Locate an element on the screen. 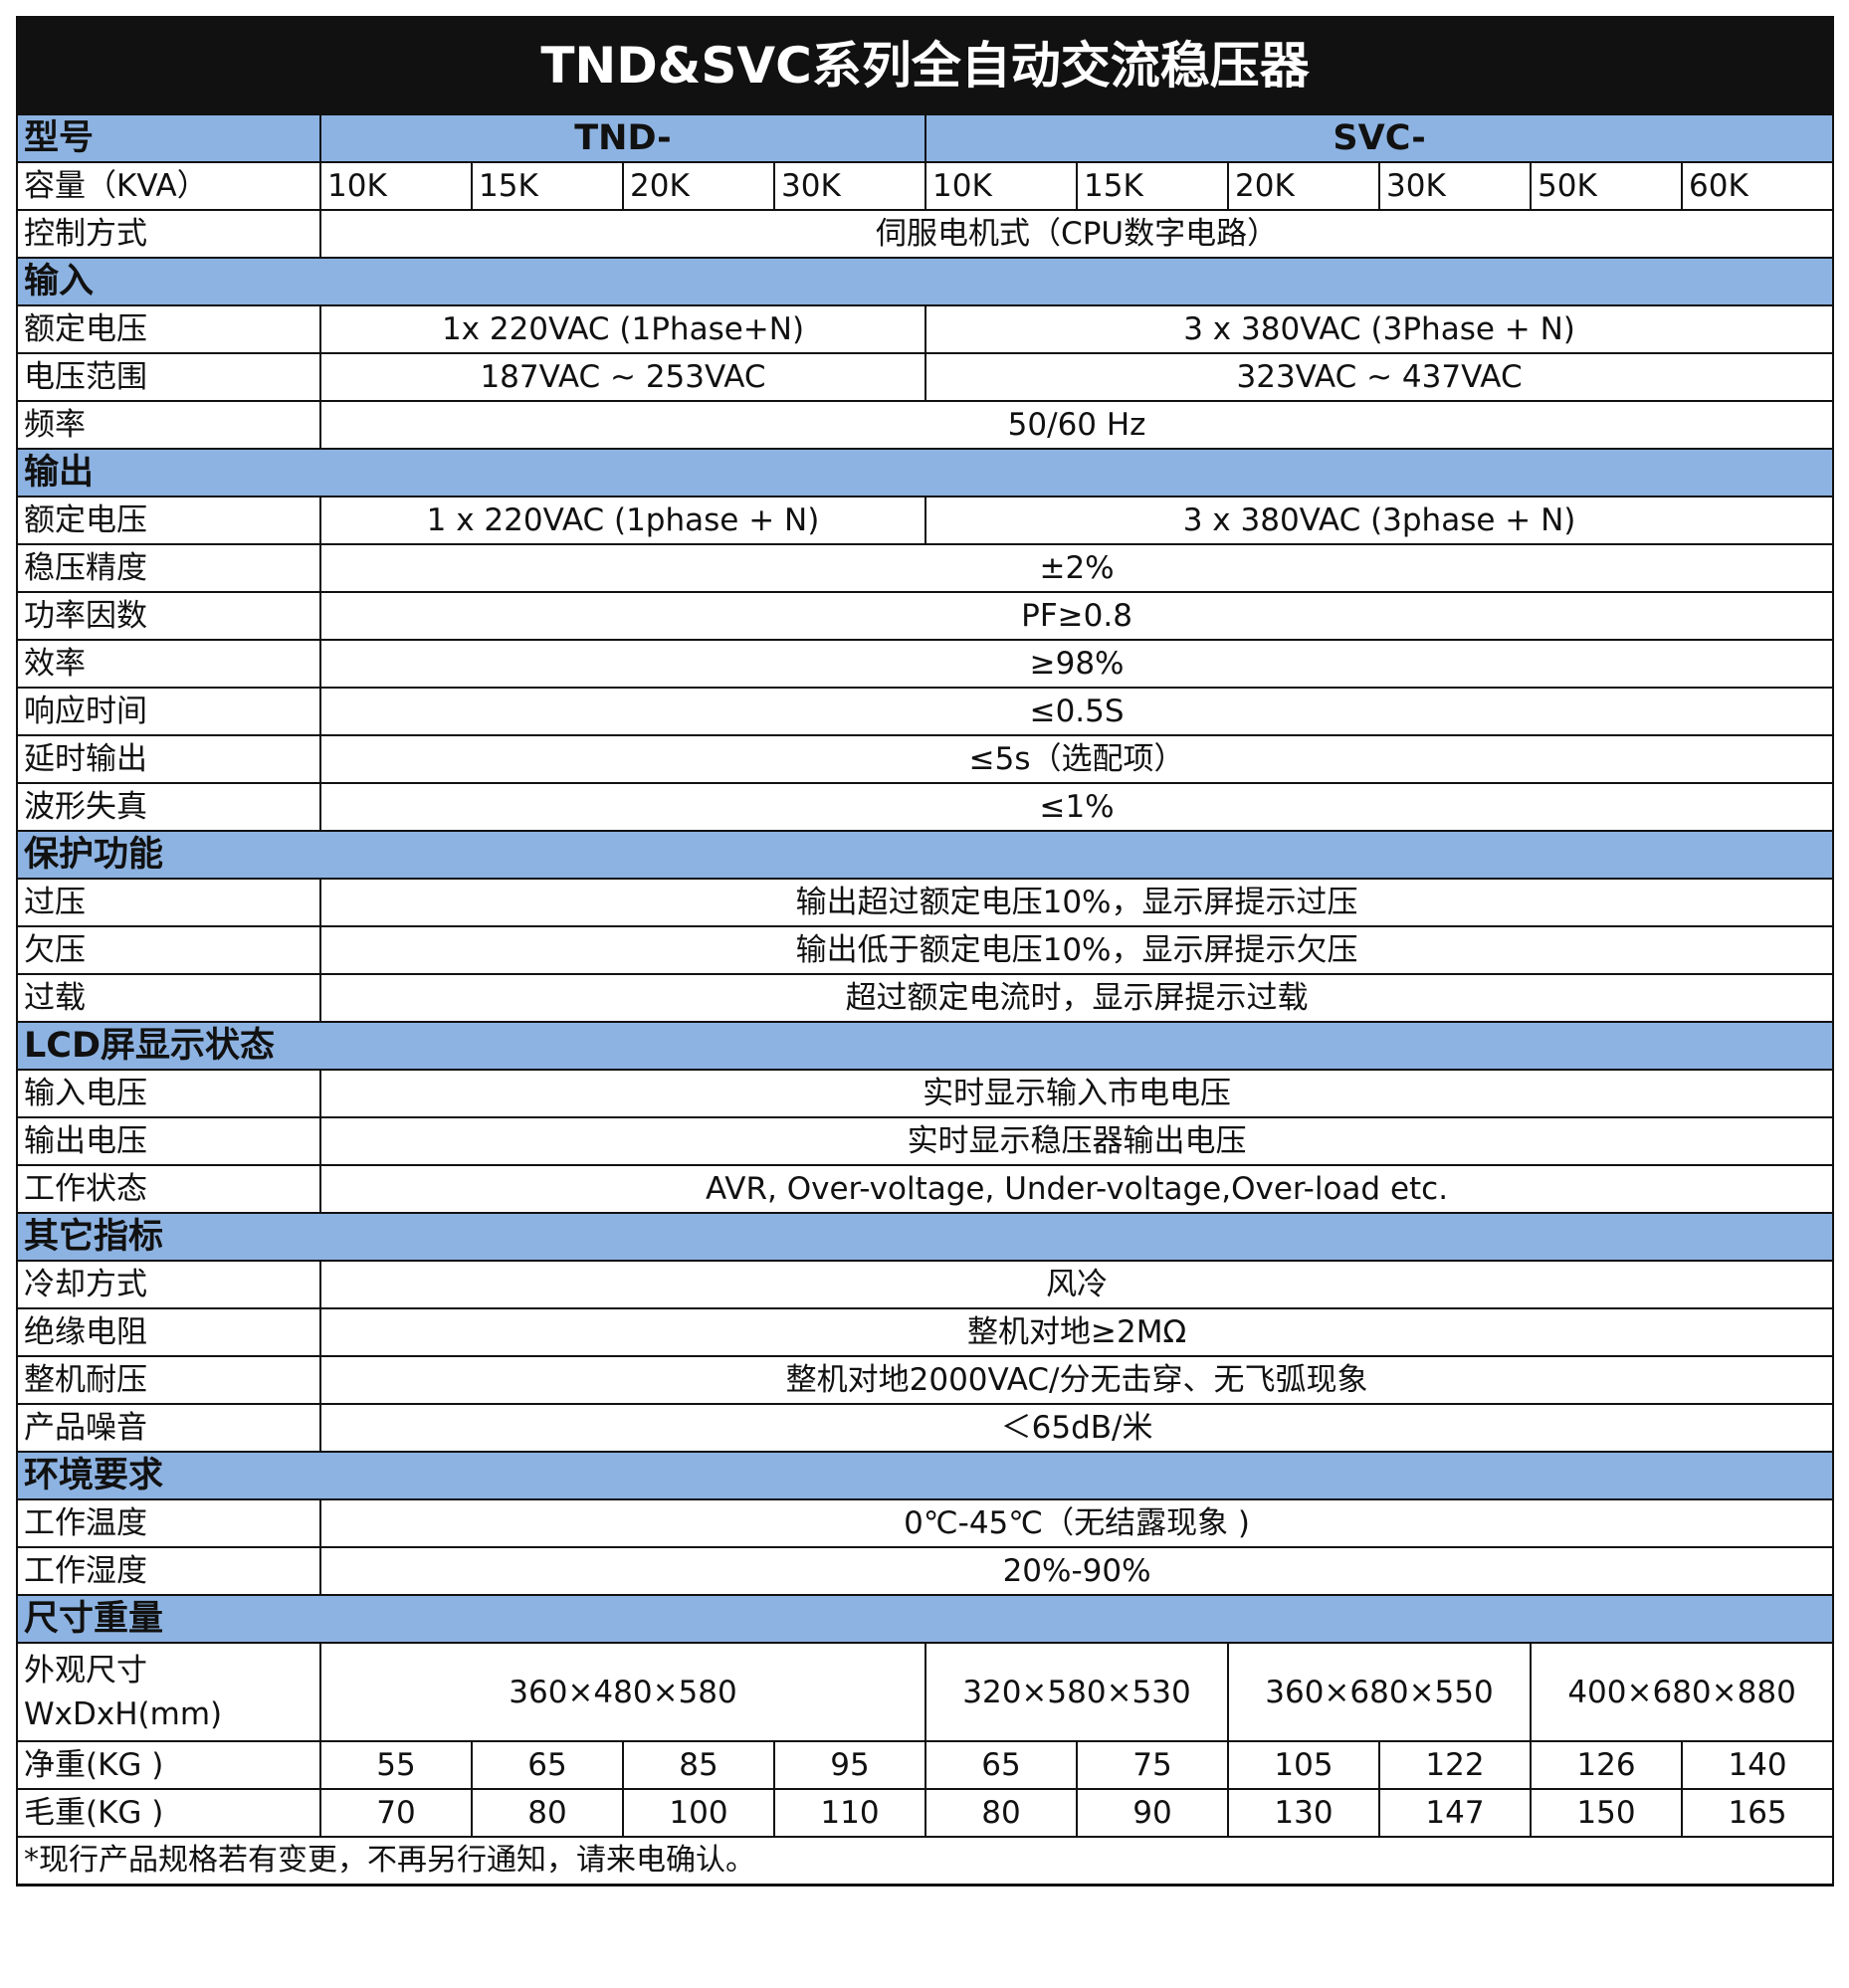 This screenshot has width=1849, height=1988. table-cell: 400×680×880 is located at coordinates (1682, 1692).